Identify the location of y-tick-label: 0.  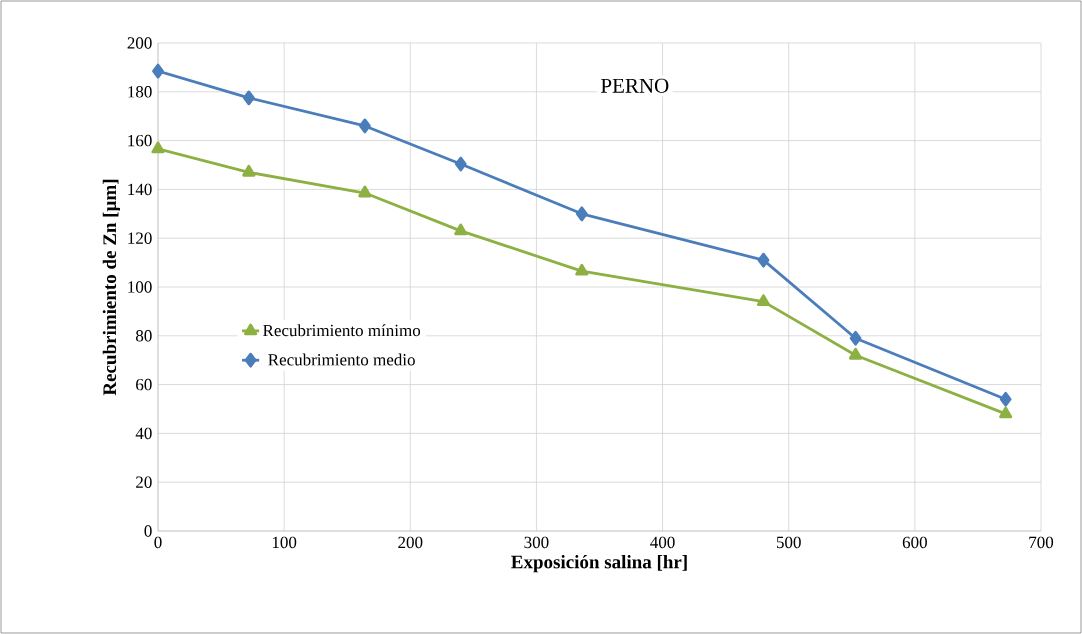
(148, 531).